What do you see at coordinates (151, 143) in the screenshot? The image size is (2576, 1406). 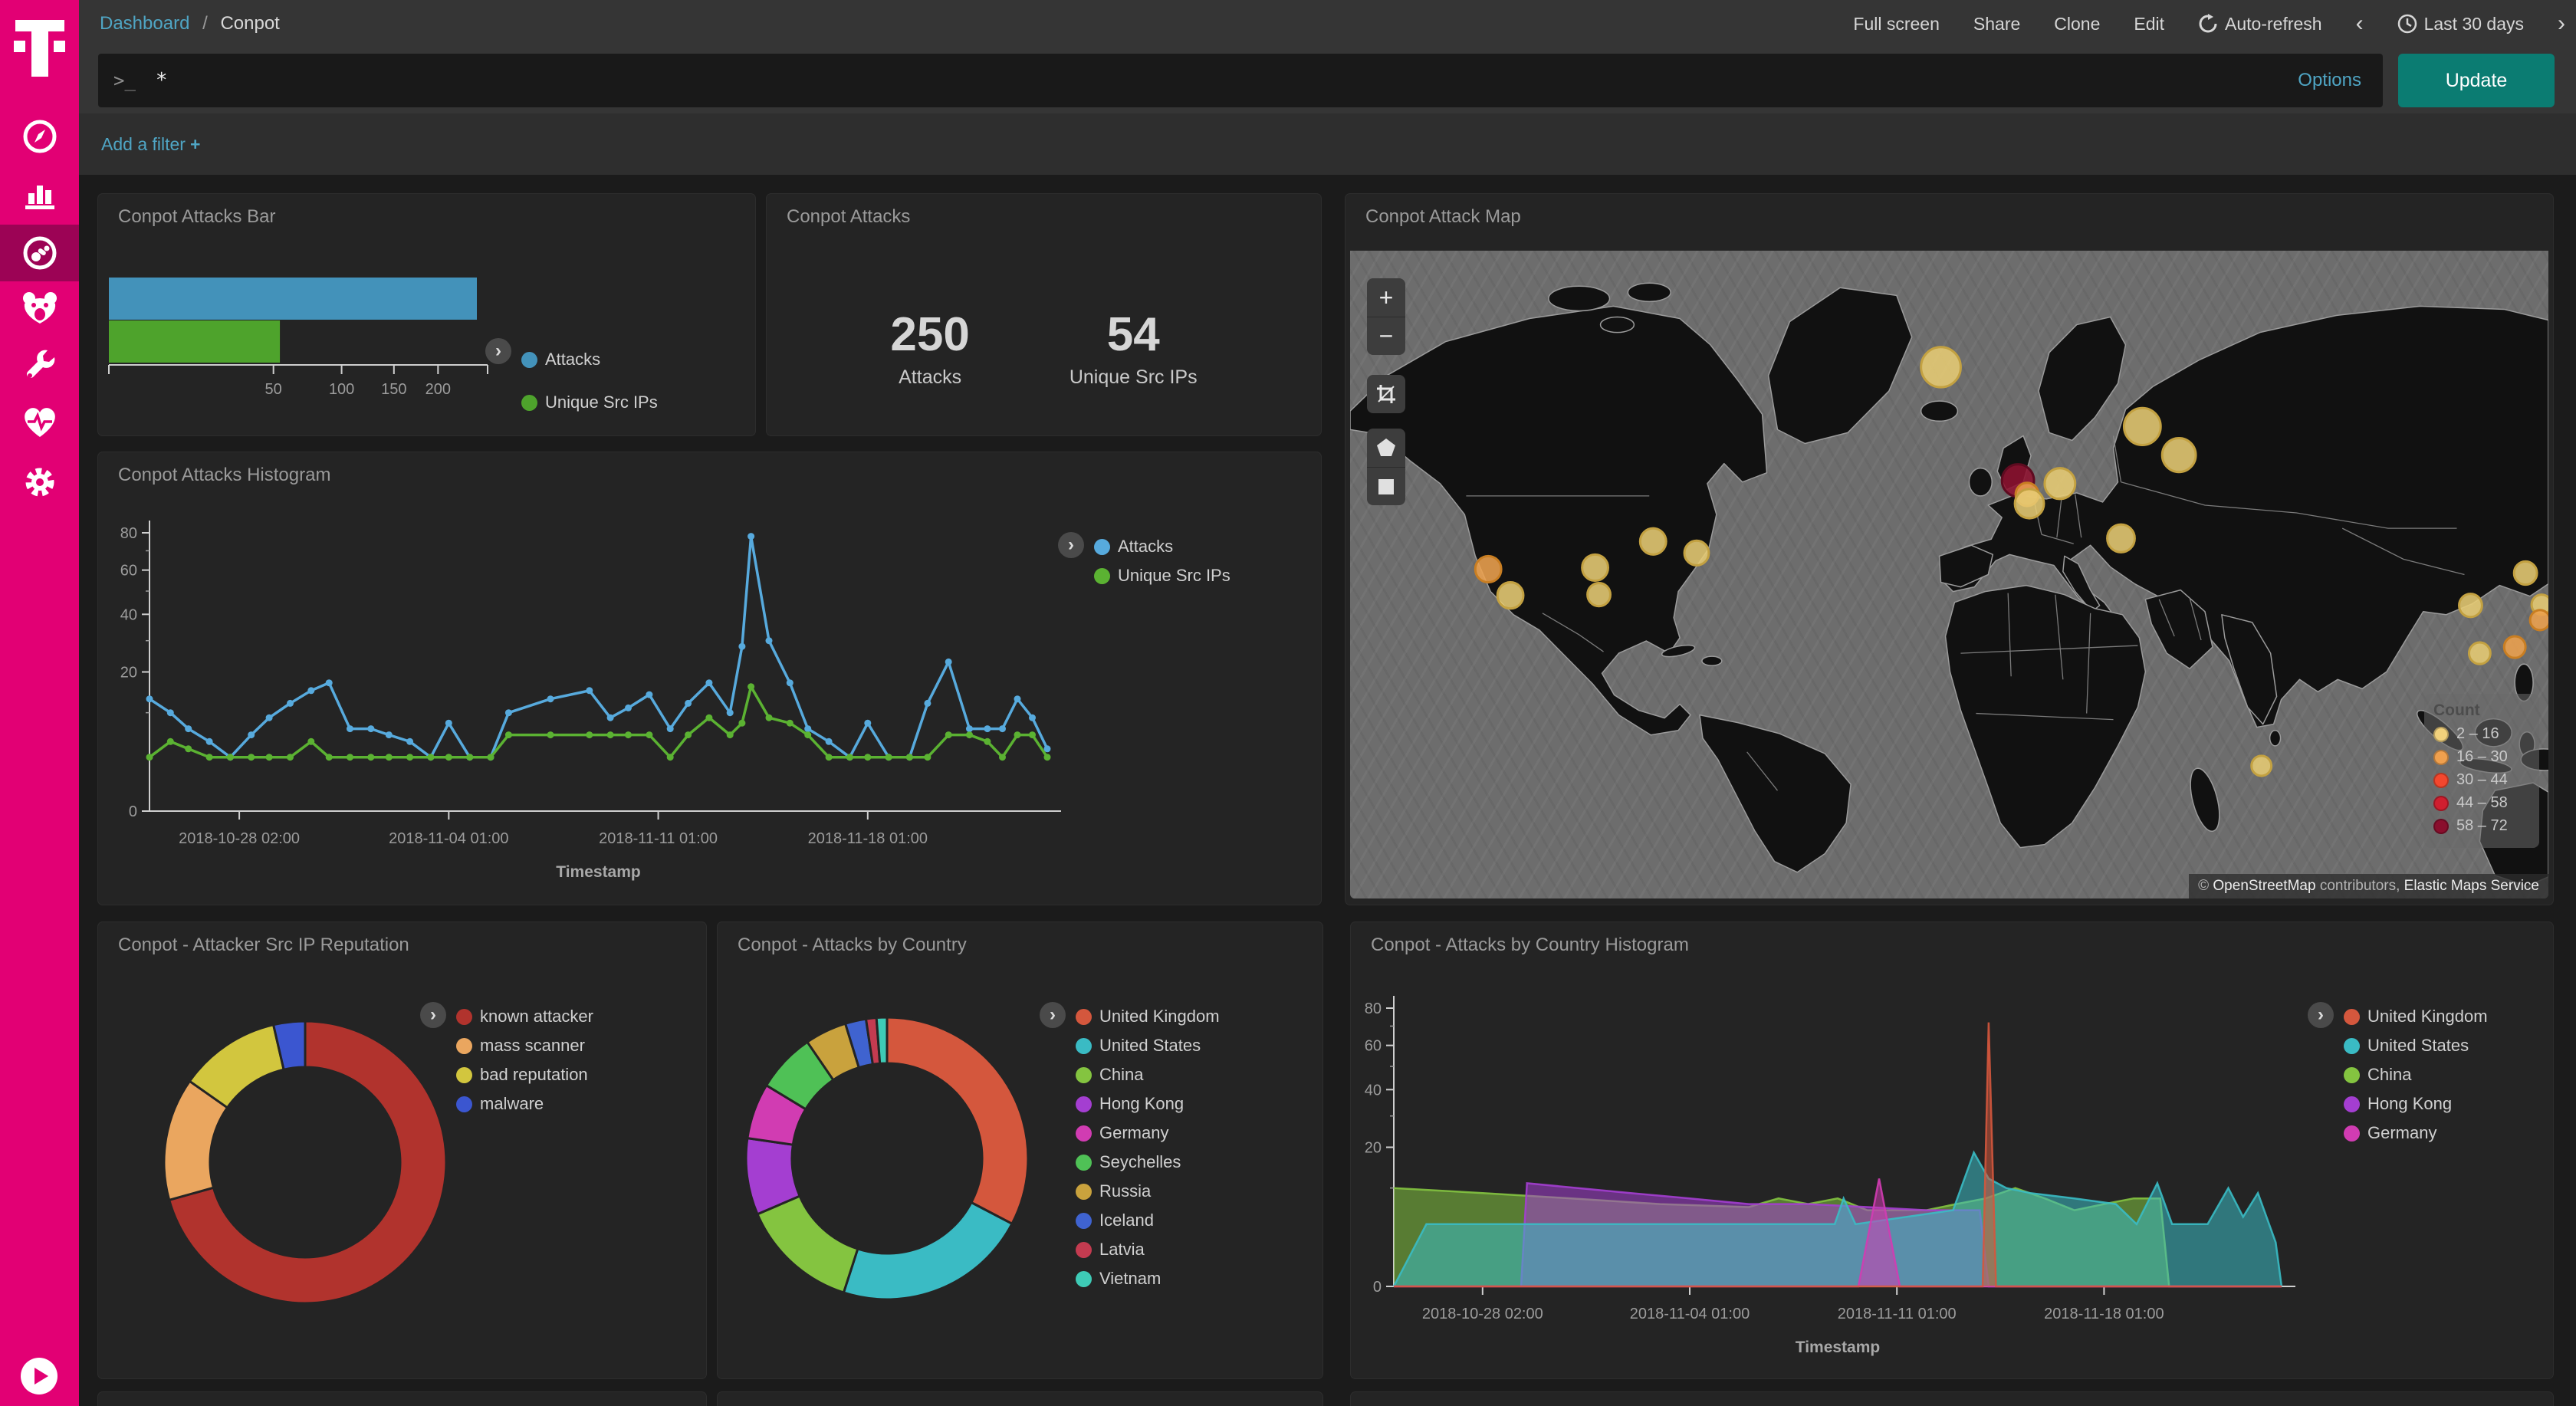 I see `add-filter-link: Add a filter +` at bounding box center [151, 143].